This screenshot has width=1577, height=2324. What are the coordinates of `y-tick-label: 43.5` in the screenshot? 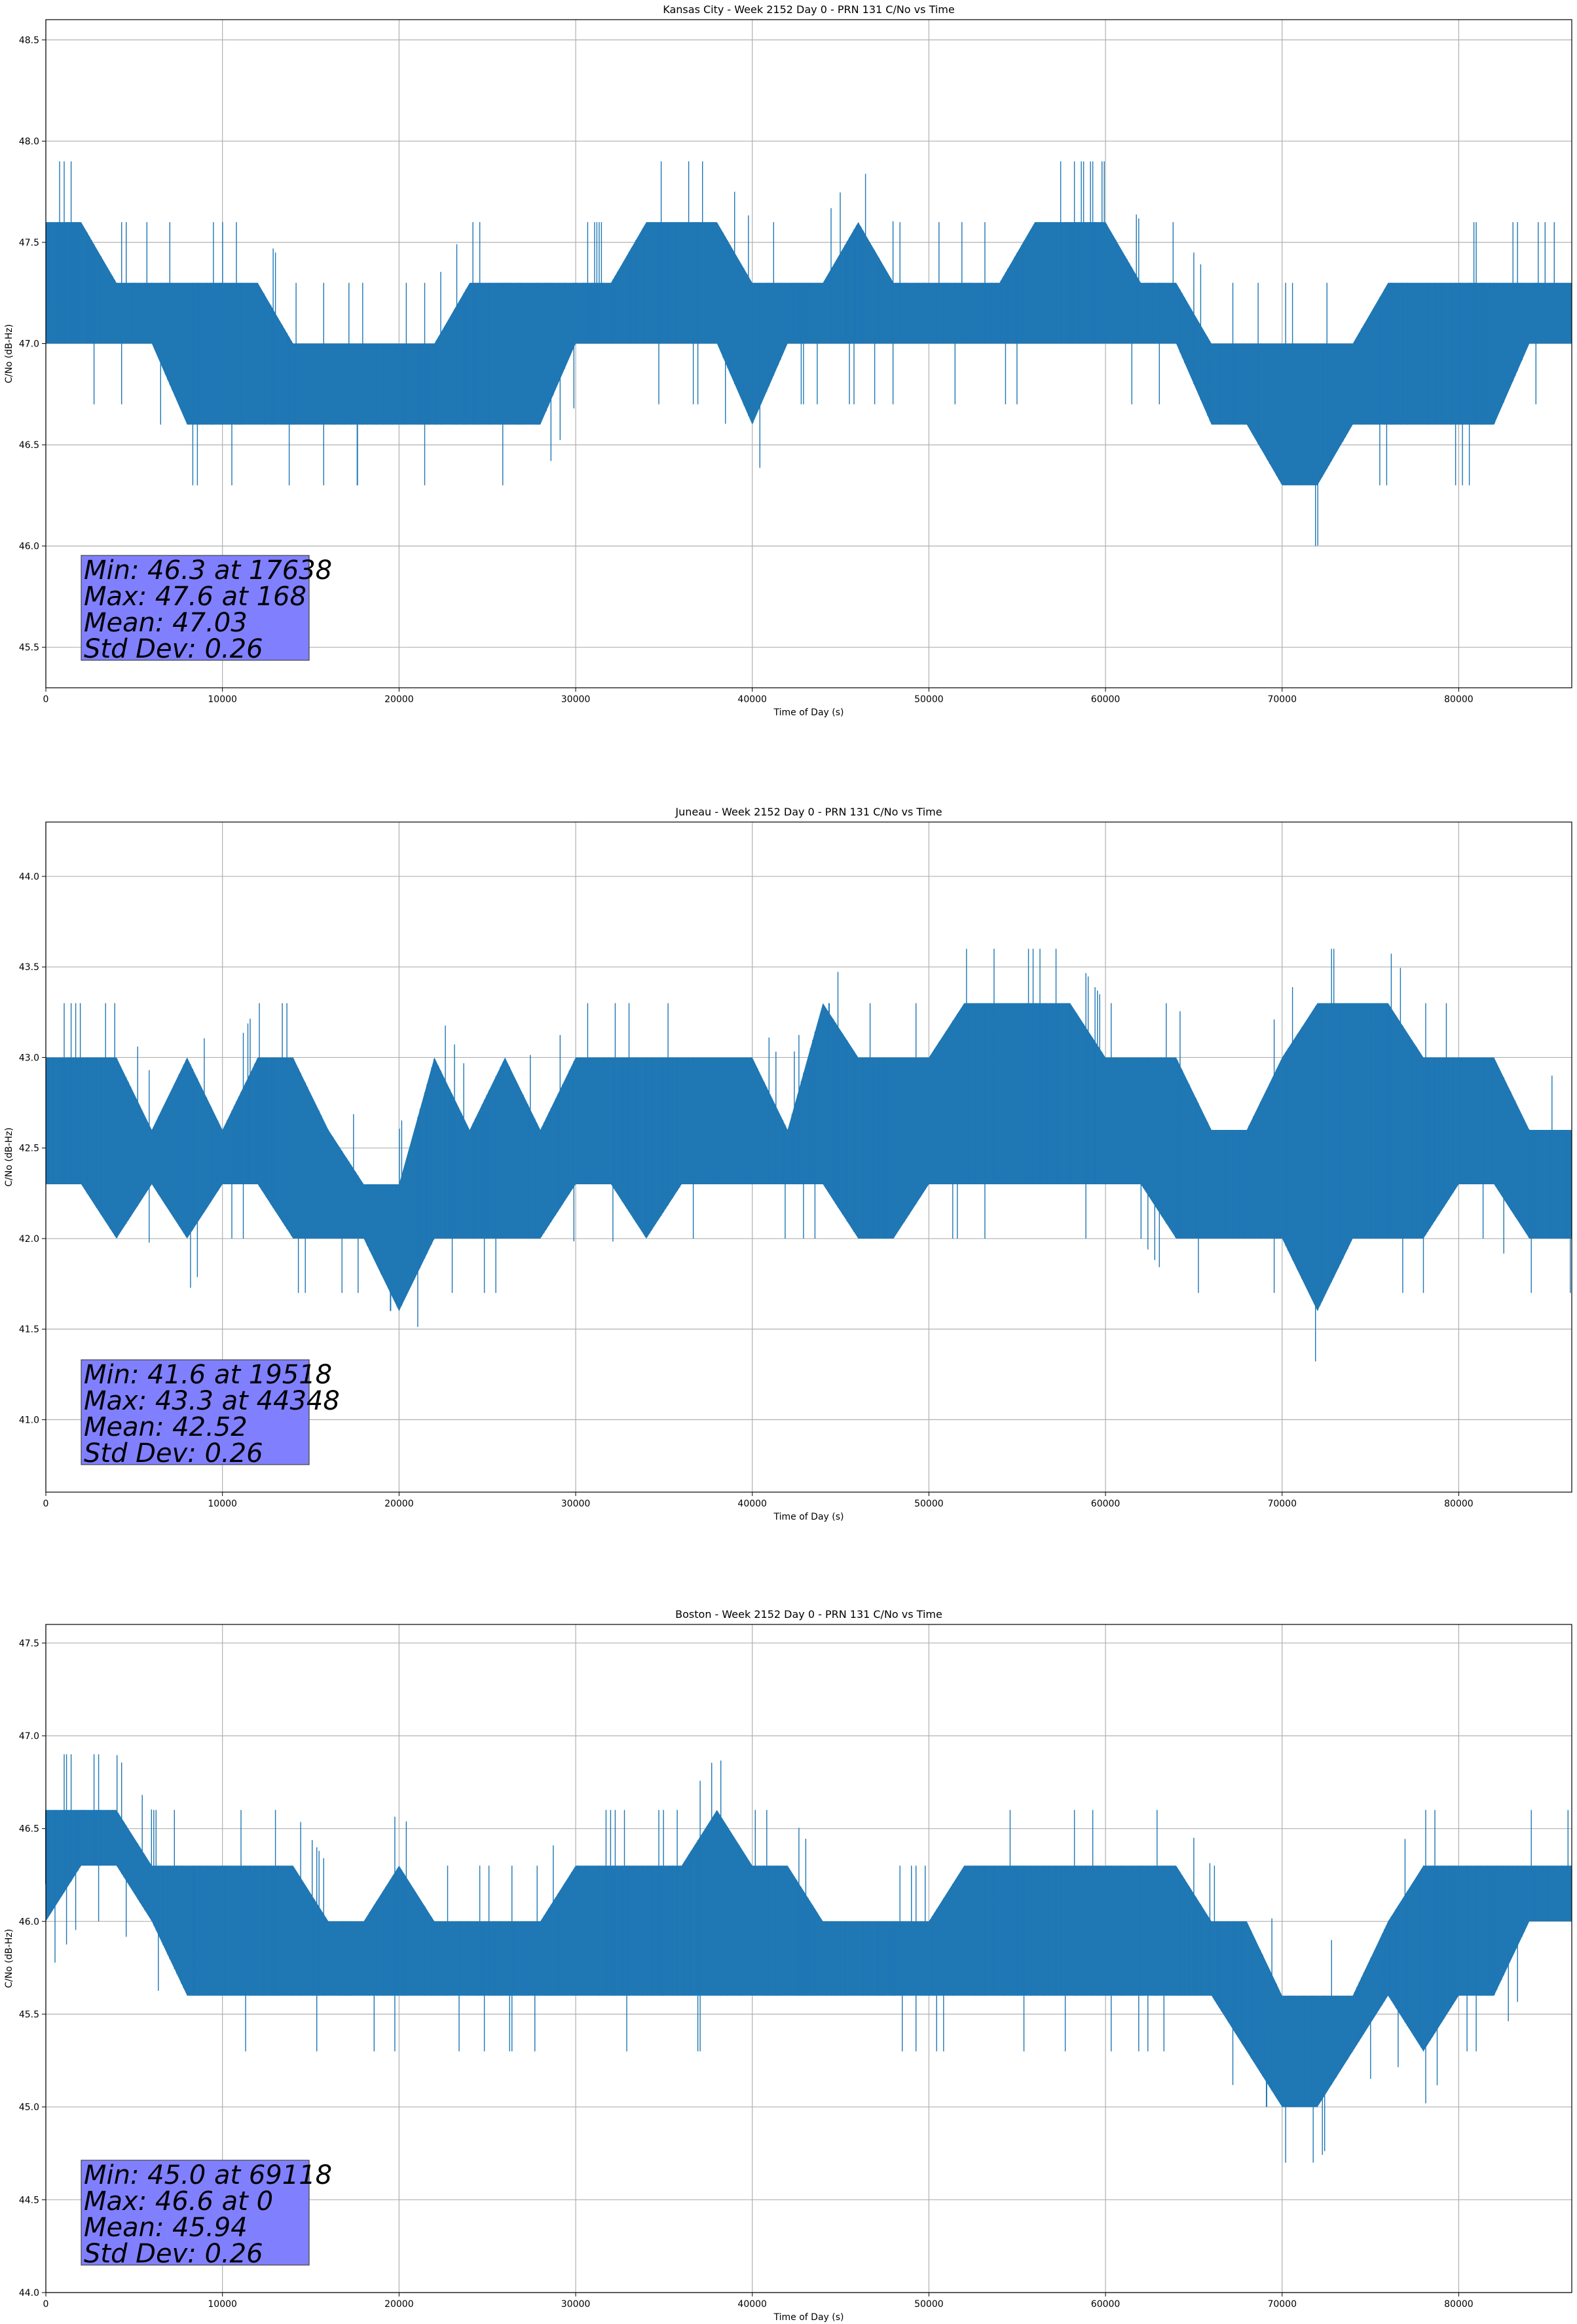 It's located at (29, 967).